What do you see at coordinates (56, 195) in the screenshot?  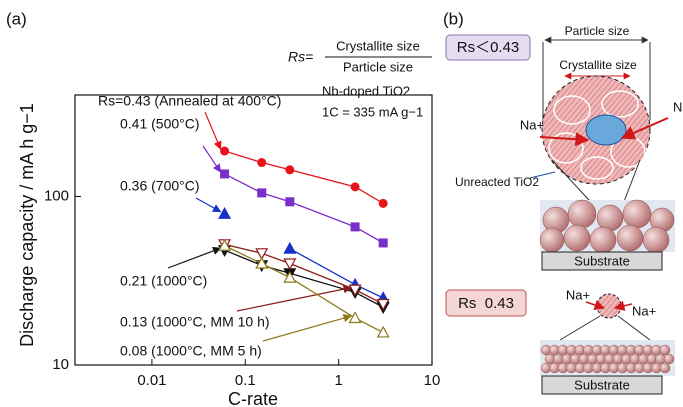 I see `y-tick-label: 100` at bounding box center [56, 195].